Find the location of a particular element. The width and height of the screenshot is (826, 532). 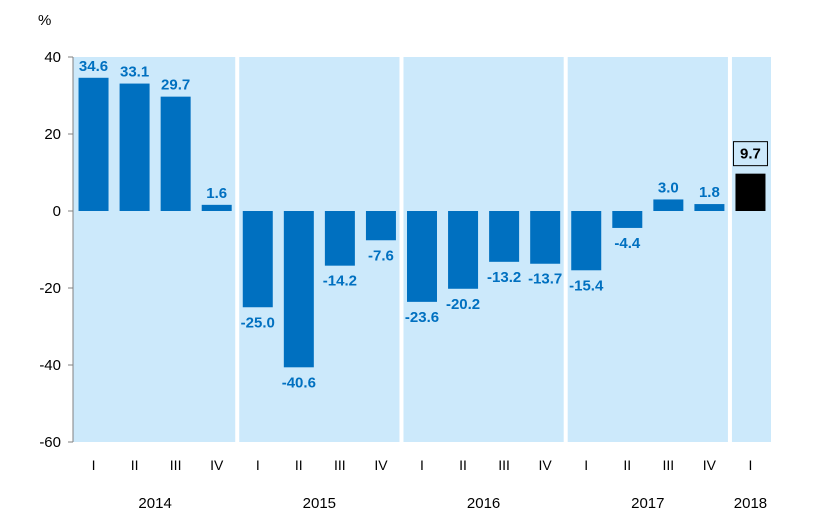

y-tick-label: 20 is located at coordinates (52, 134).